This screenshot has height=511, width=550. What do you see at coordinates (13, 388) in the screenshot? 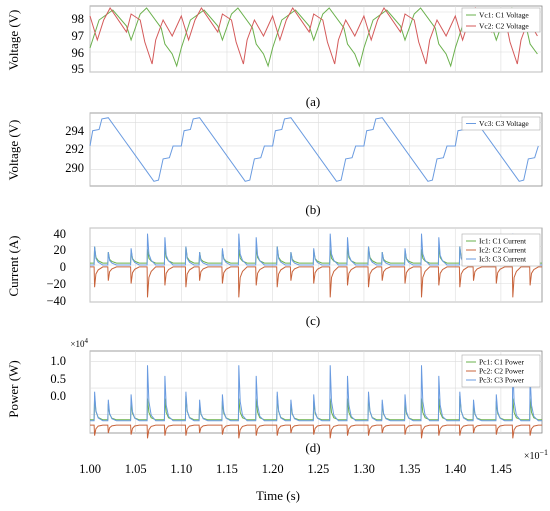
I see `ylabel-d: Power (W)` at bounding box center [13, 388].